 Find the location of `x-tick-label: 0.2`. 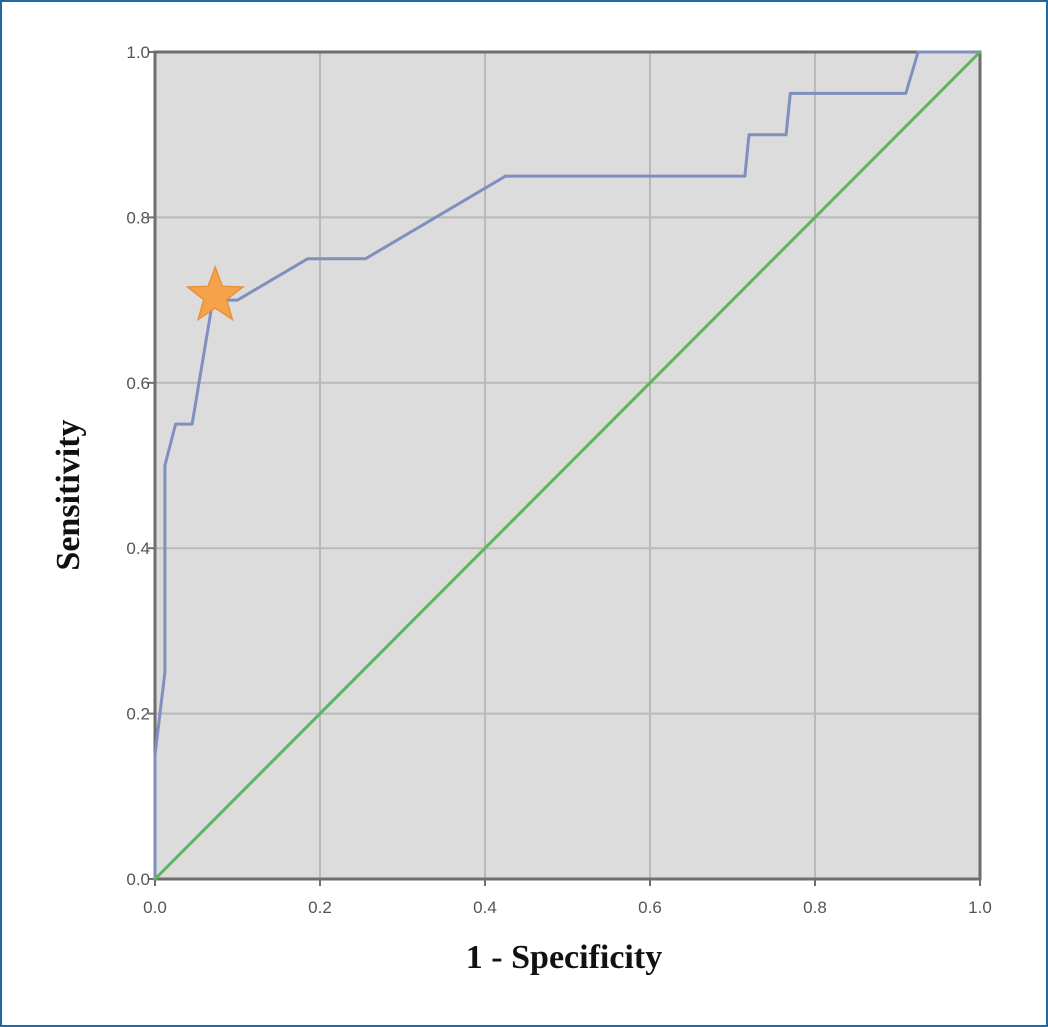

x-tick-label: 0.2 is located at coordinates (320, 907).